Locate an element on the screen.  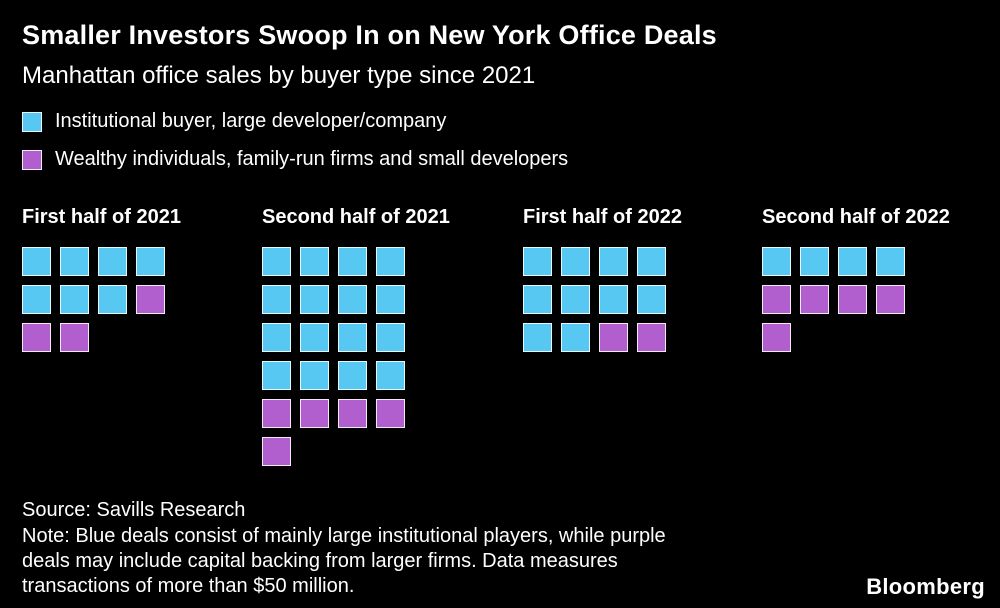
waffle-group: Second half of 2021 is located at coordinates (356, 336).